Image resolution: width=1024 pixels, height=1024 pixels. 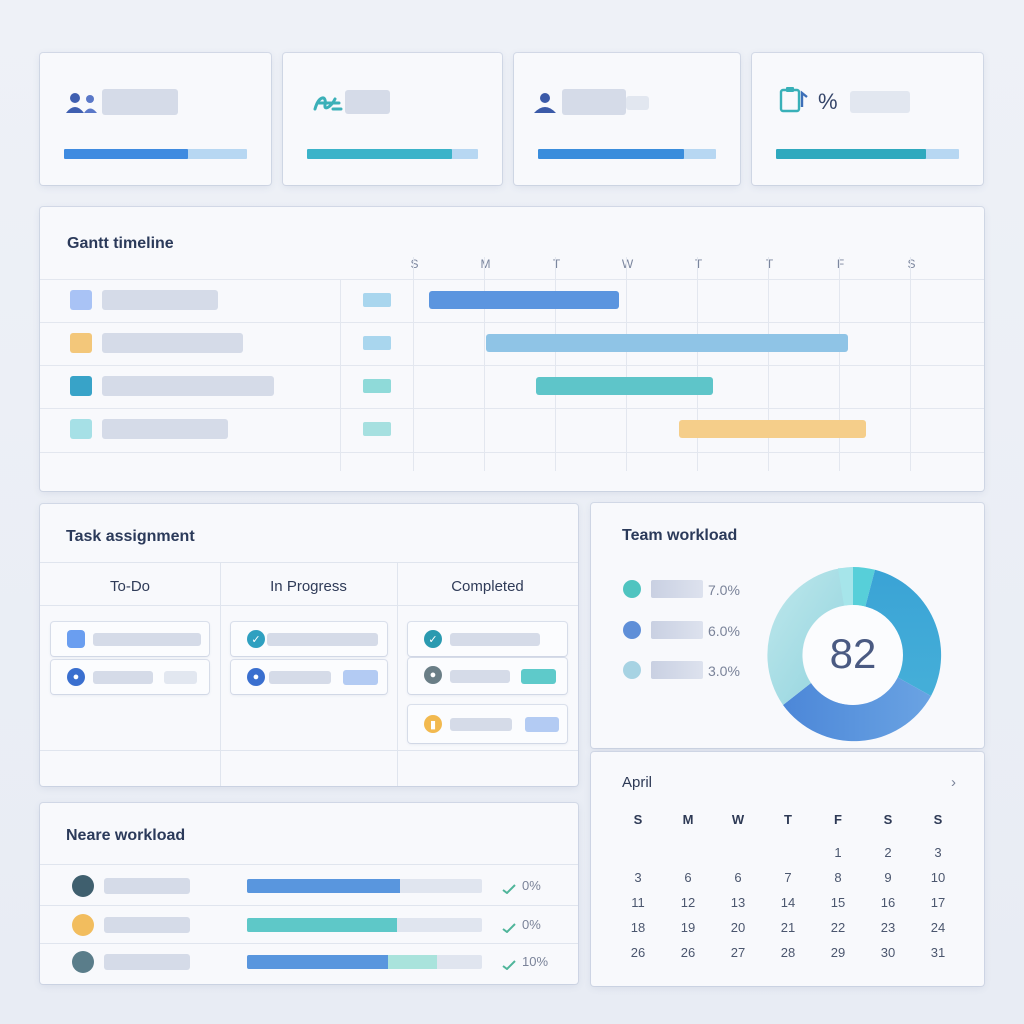 What do you see at coordinates (738, 927) in the screenshot?
I see `calendar-day: 20` at bounding box center [738, 927].